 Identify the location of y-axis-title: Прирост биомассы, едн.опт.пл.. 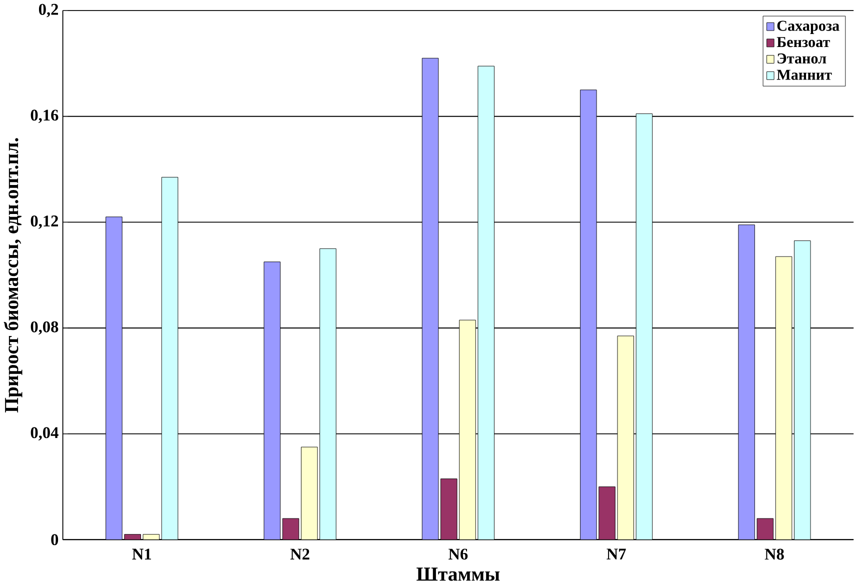
(13, 275).